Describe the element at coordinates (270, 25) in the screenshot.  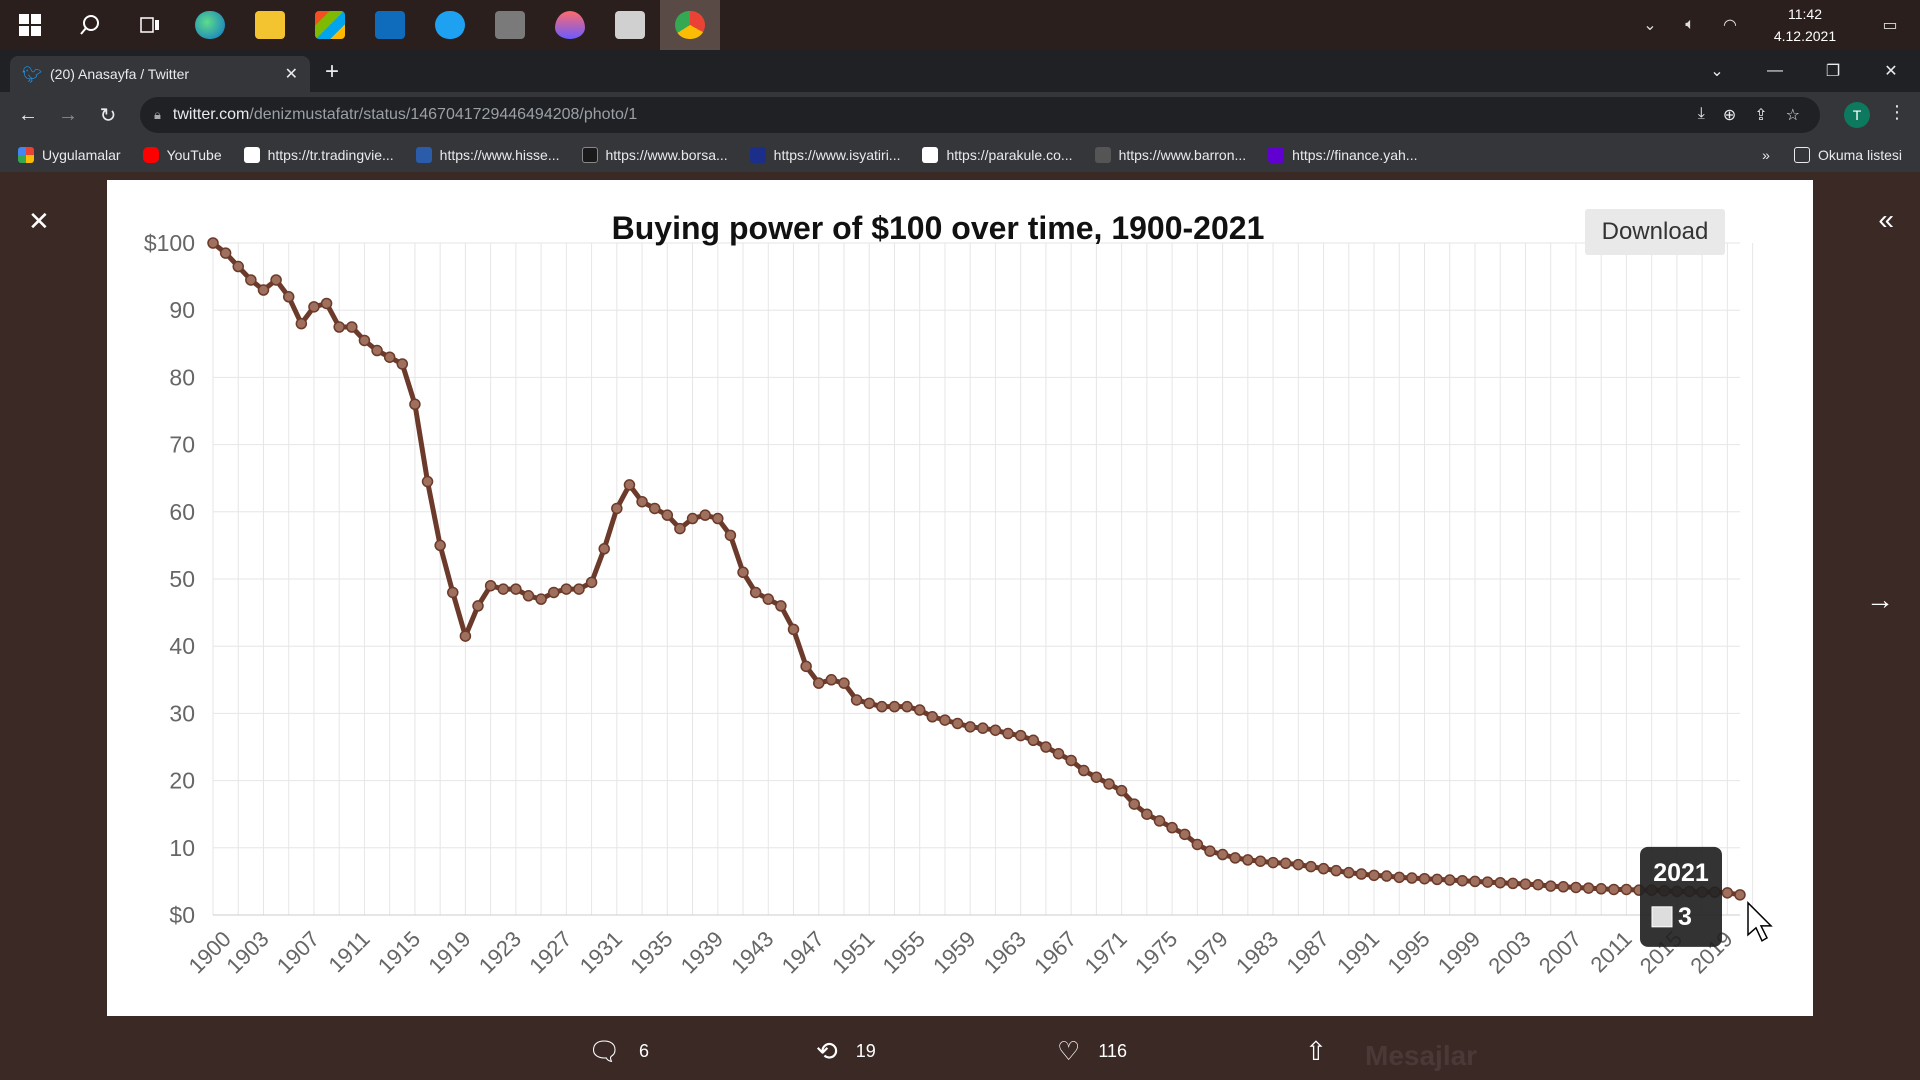
I see `file-explorer-icon` at that location.